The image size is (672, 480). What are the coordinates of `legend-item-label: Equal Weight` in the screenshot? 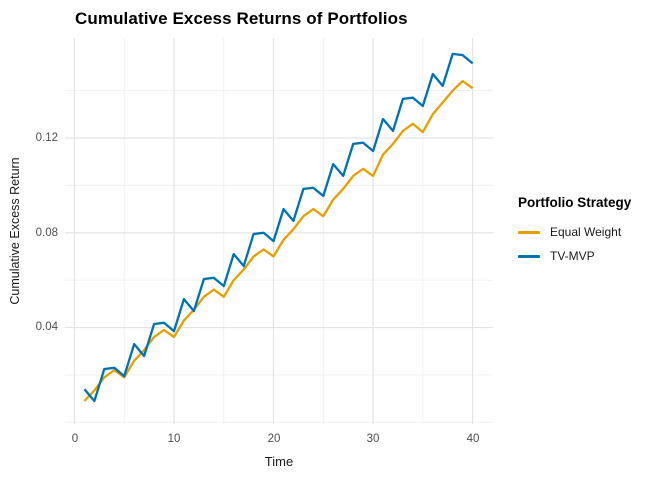 It's located at (586, 232).